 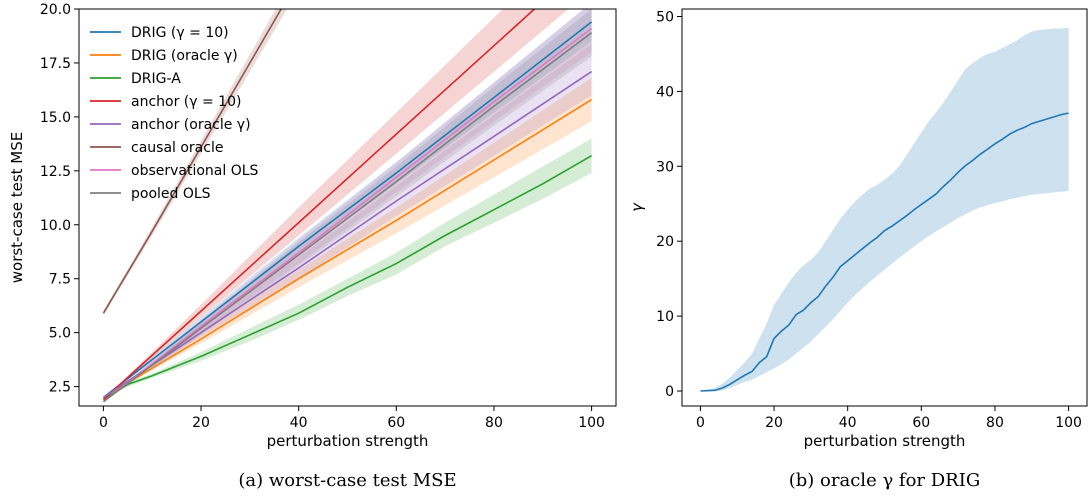 I want to click on legend-label: pooled OLS, so click(x=171, y=194).